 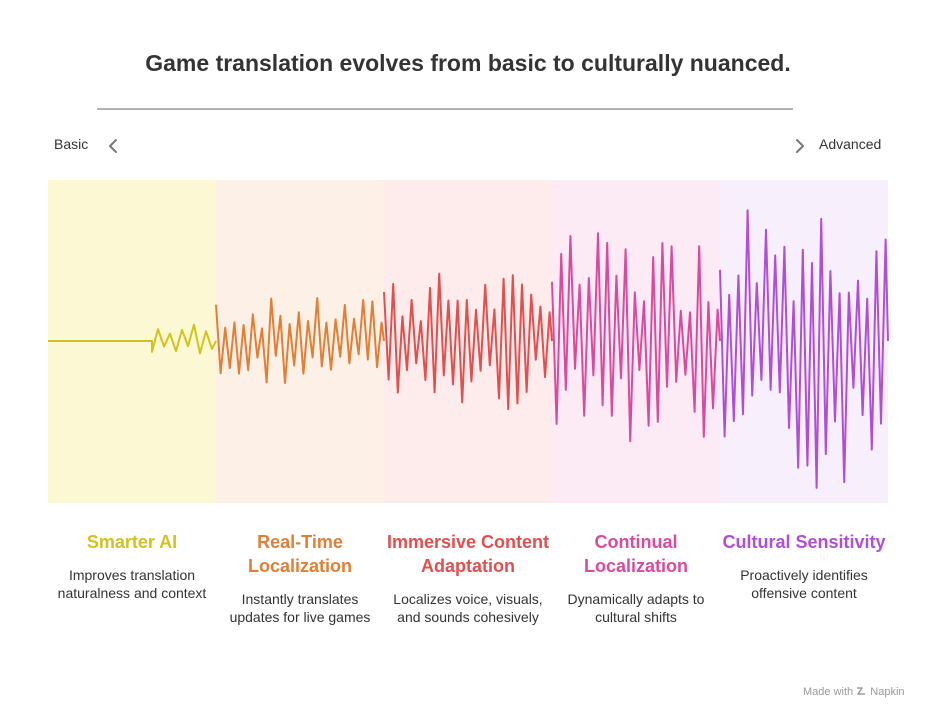 I want to click on chevron-right-icon, so click(x=800, y=146).